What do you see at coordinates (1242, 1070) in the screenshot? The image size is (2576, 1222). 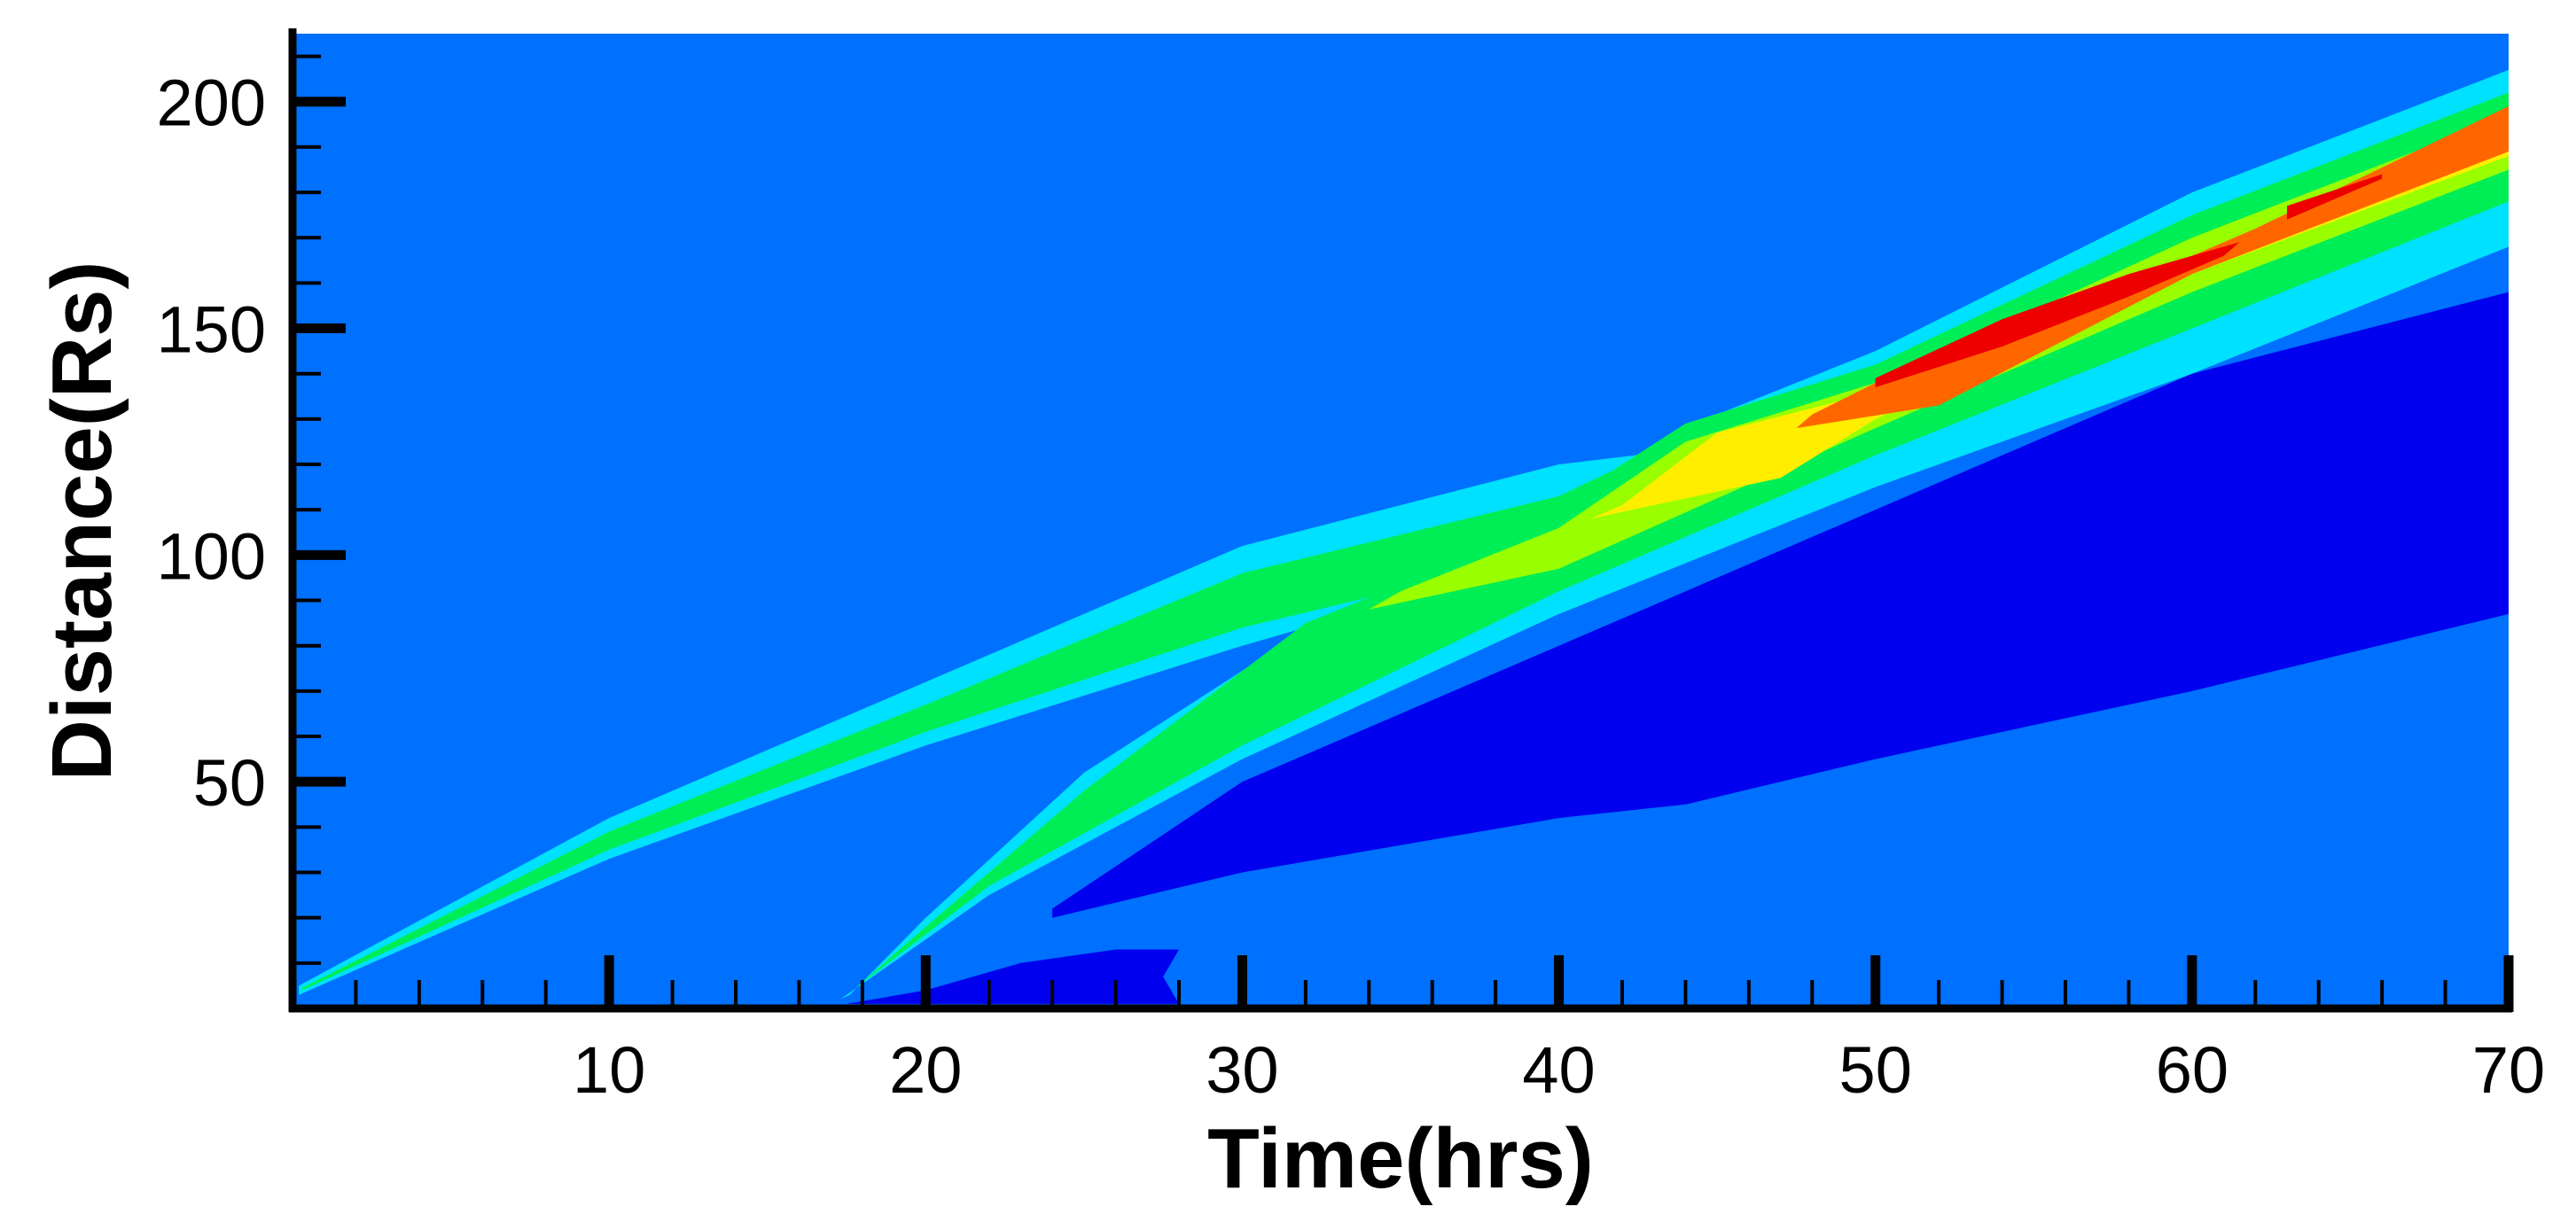 I see `x-tick-label: 30` at bounding box center [1242, 1070].